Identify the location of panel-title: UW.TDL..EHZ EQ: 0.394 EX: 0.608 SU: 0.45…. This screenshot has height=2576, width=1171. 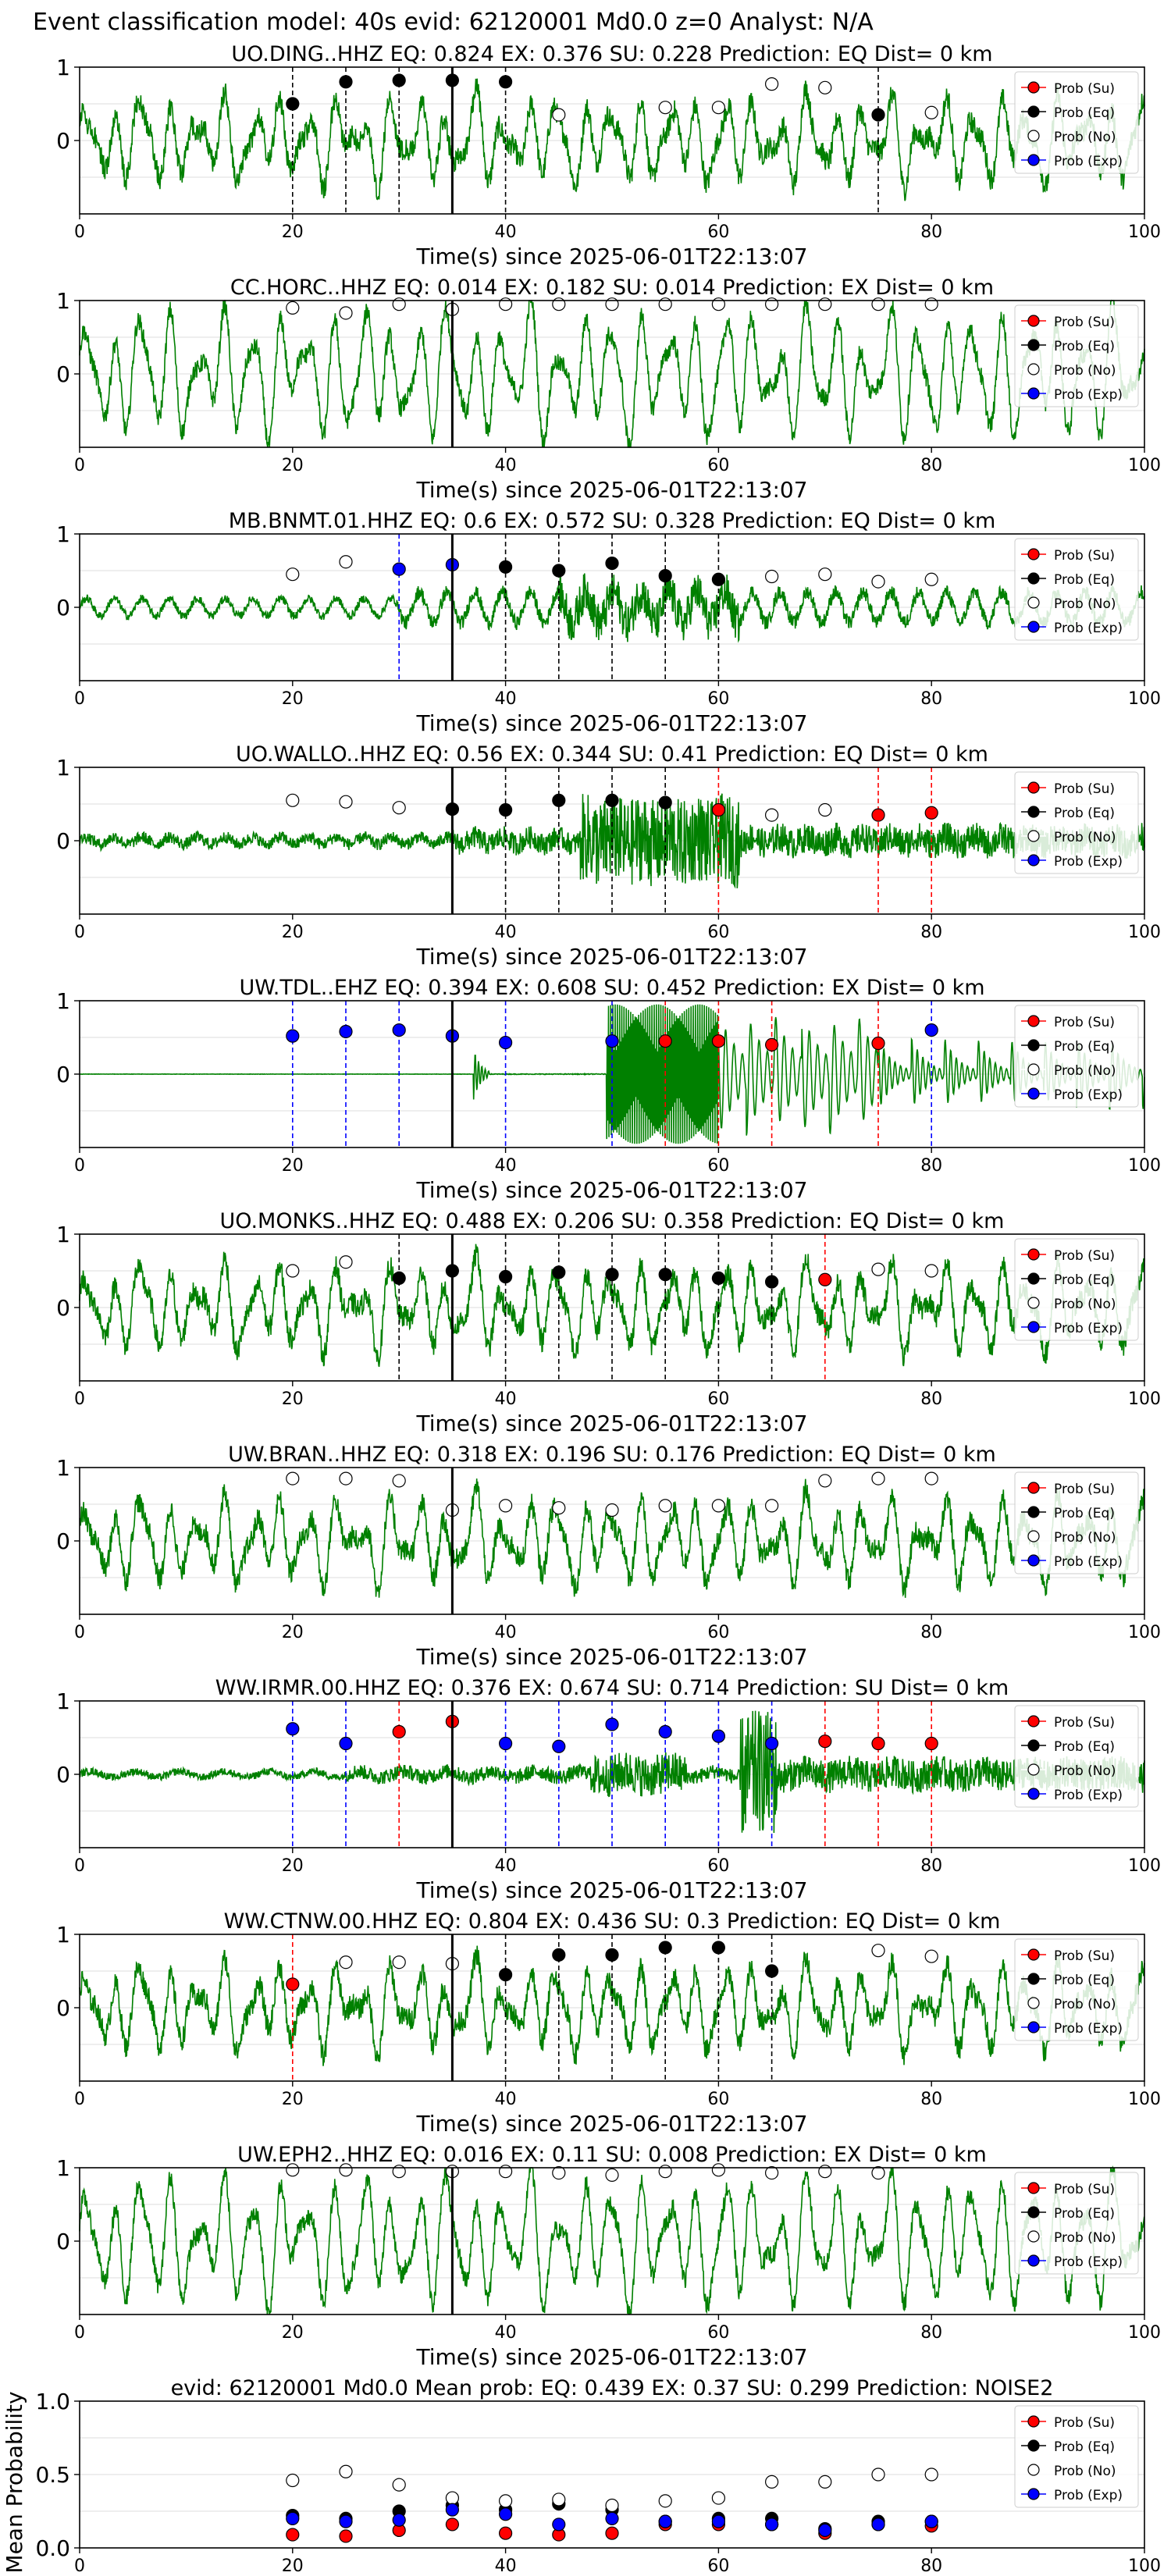
(611, 988).